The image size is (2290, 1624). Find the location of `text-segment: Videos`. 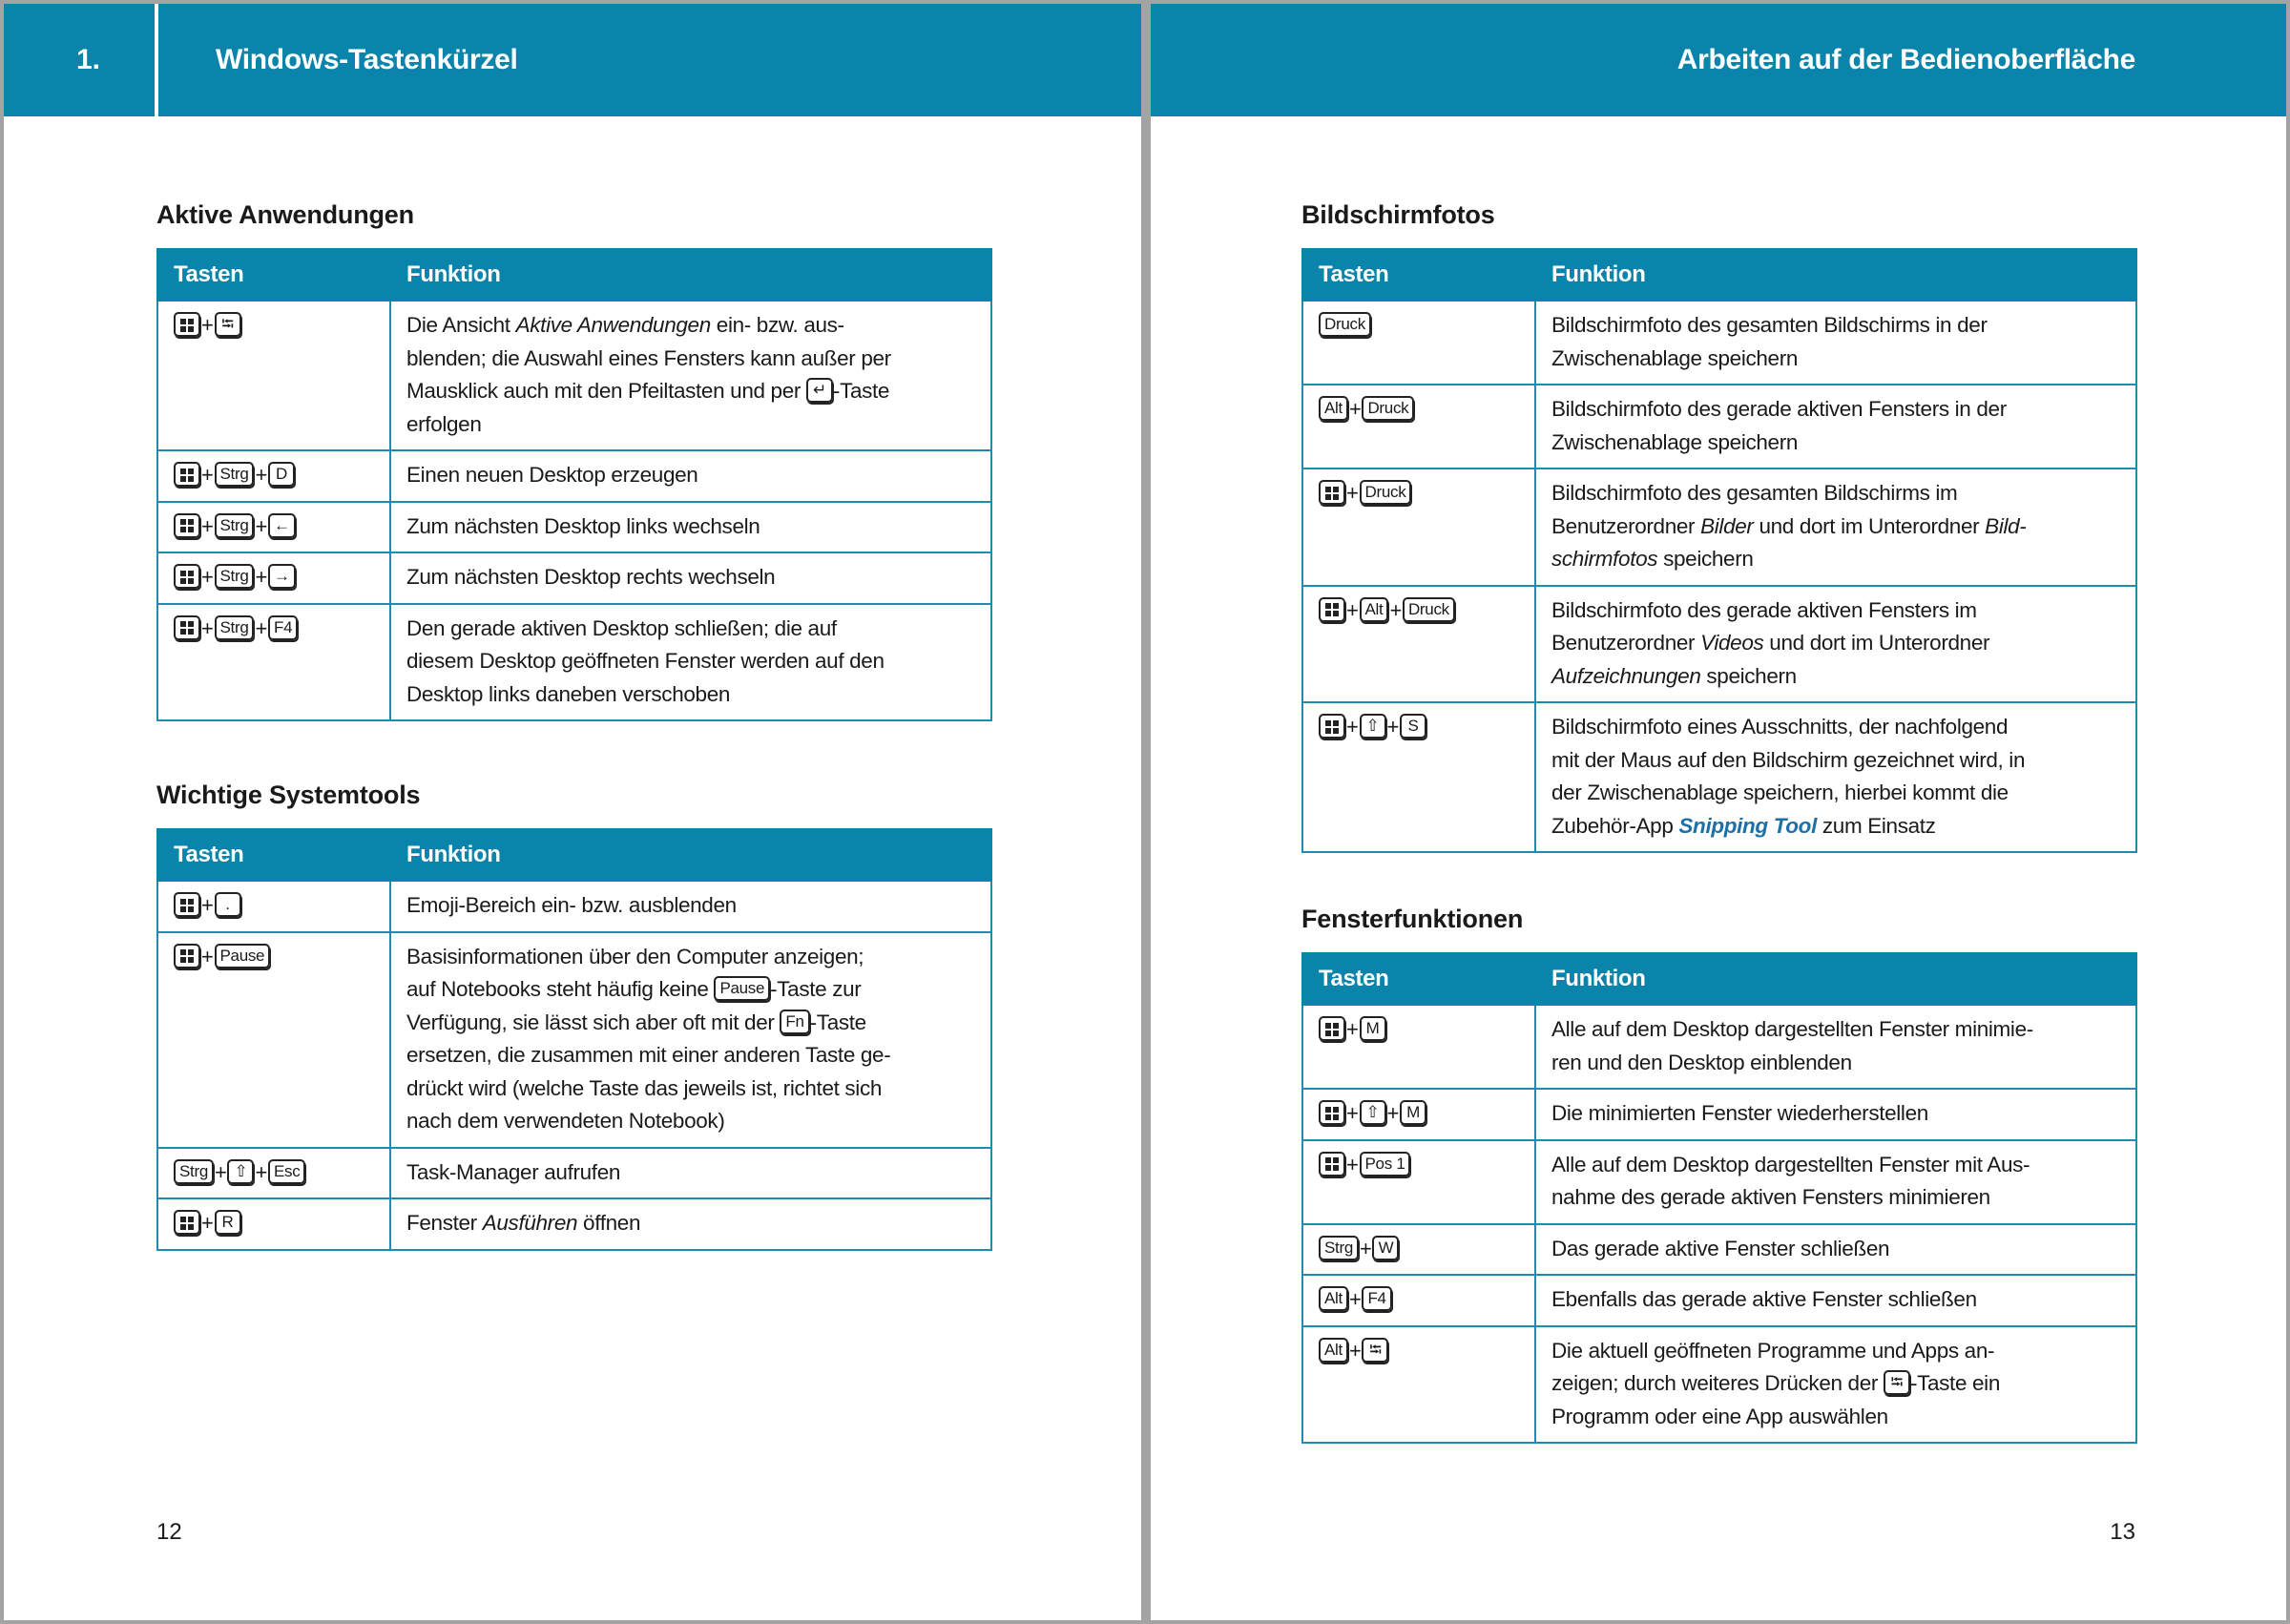

text-segment: Videos is located at coordinates (1732, 643).